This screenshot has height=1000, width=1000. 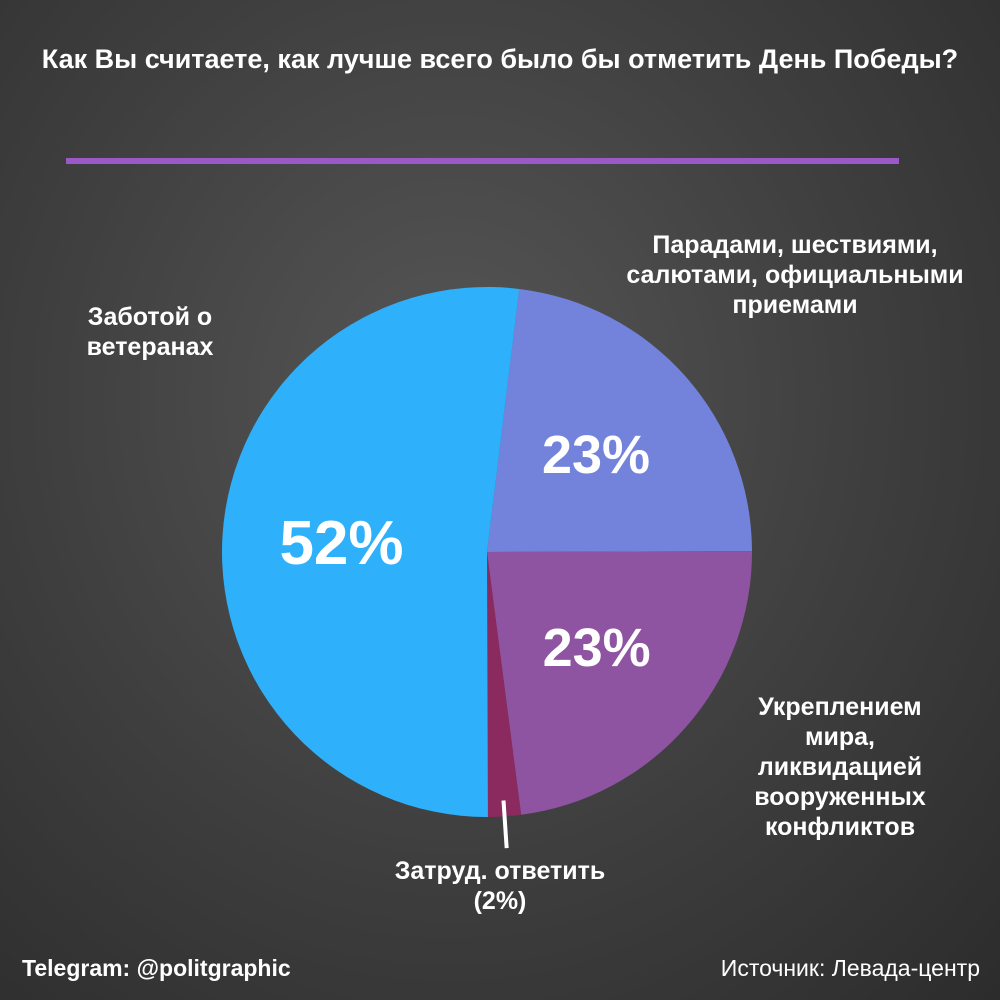 I want to click on title-divider, so click(x=482, y=161).